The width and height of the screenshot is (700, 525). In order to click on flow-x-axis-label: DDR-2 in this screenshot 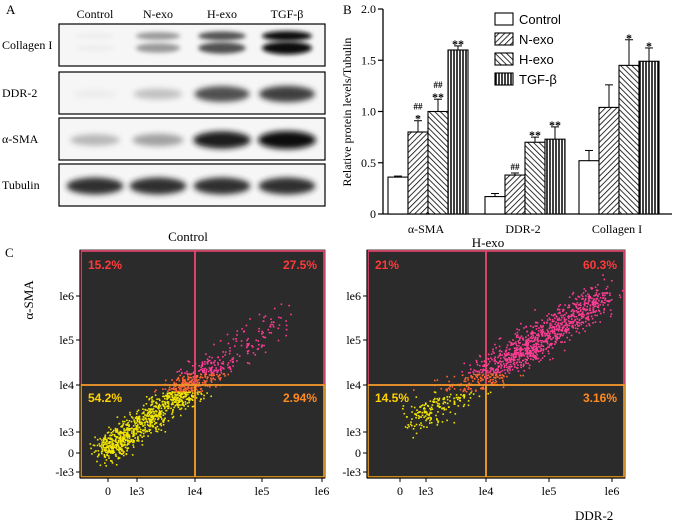, I will do `click(594, 515)`.